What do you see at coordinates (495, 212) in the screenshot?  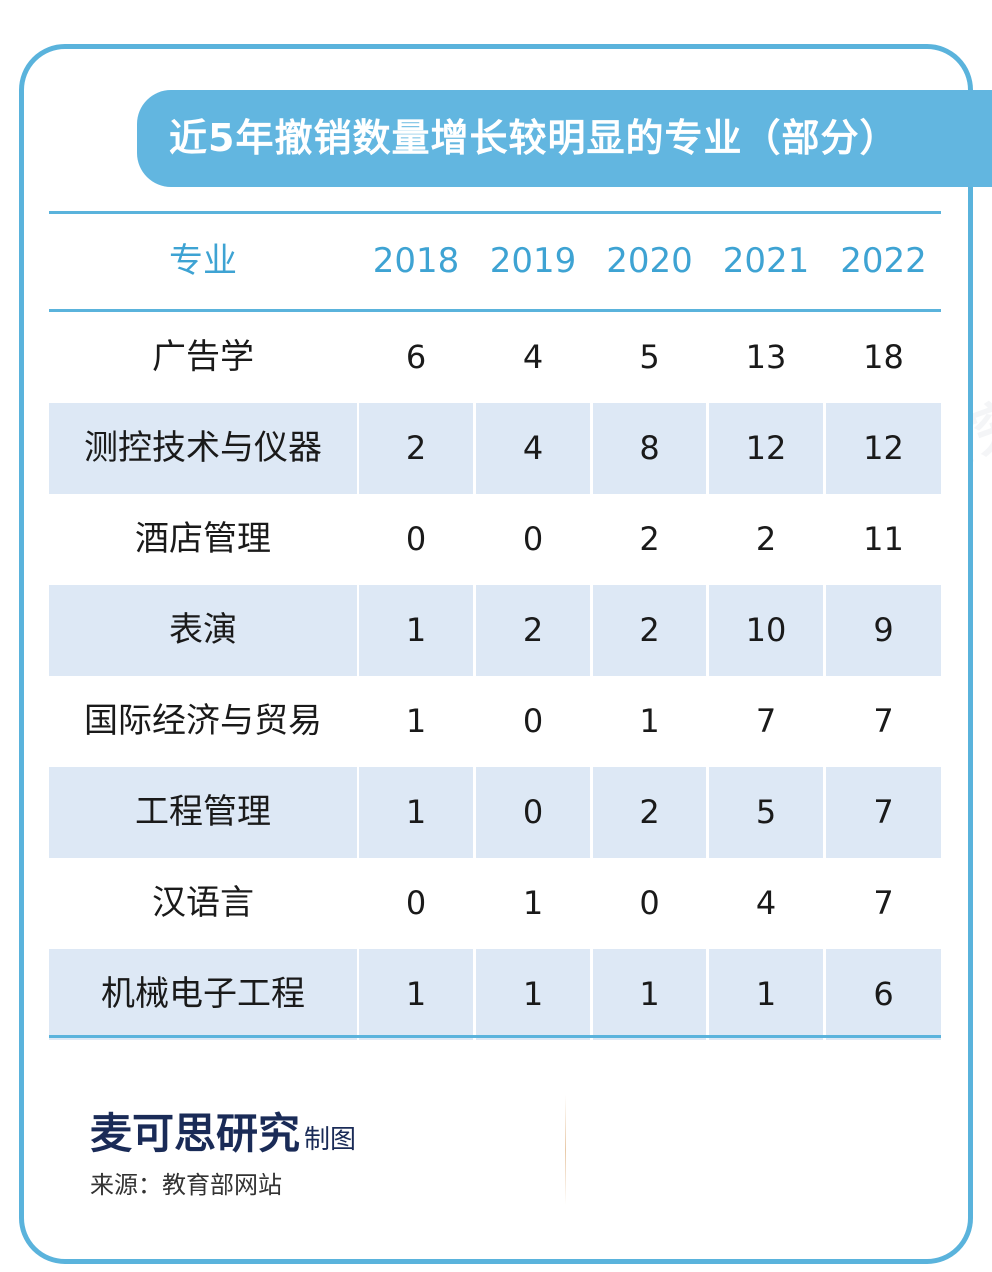 I see `table-top-rule` at bounding box center [495, 212].